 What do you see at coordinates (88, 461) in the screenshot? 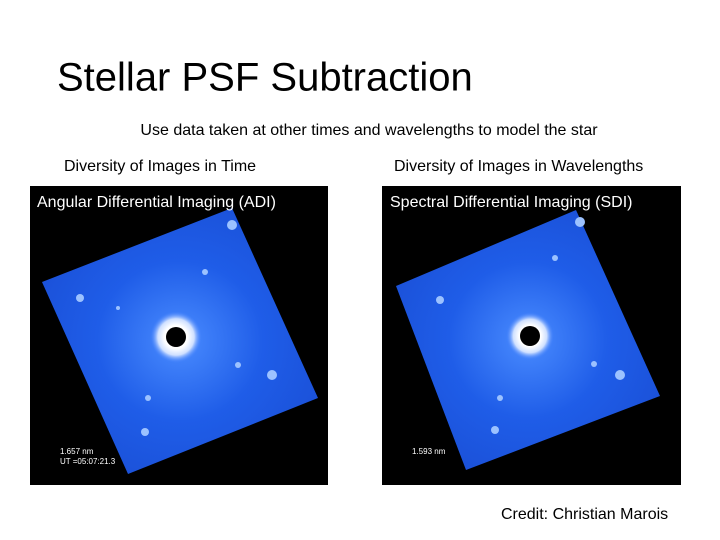
I see `image-annotation: UT =05:07:21.3` at bounding box center [88, 461].